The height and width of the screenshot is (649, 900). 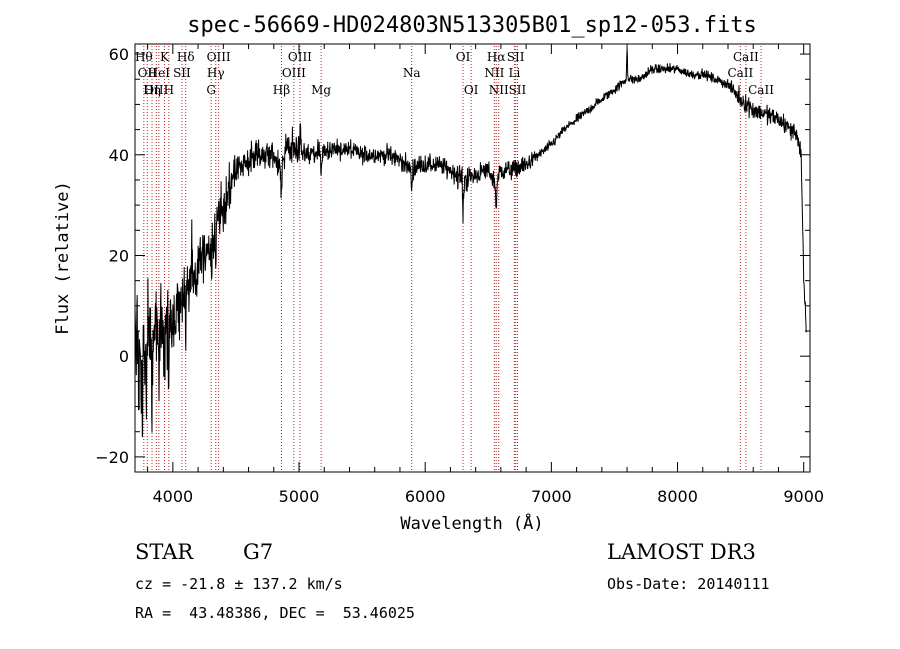 What do you see at coordinates (186, 57) in the screenshot?
I see `spectral-line-label: Hδ` at bounding box center [186, 57].